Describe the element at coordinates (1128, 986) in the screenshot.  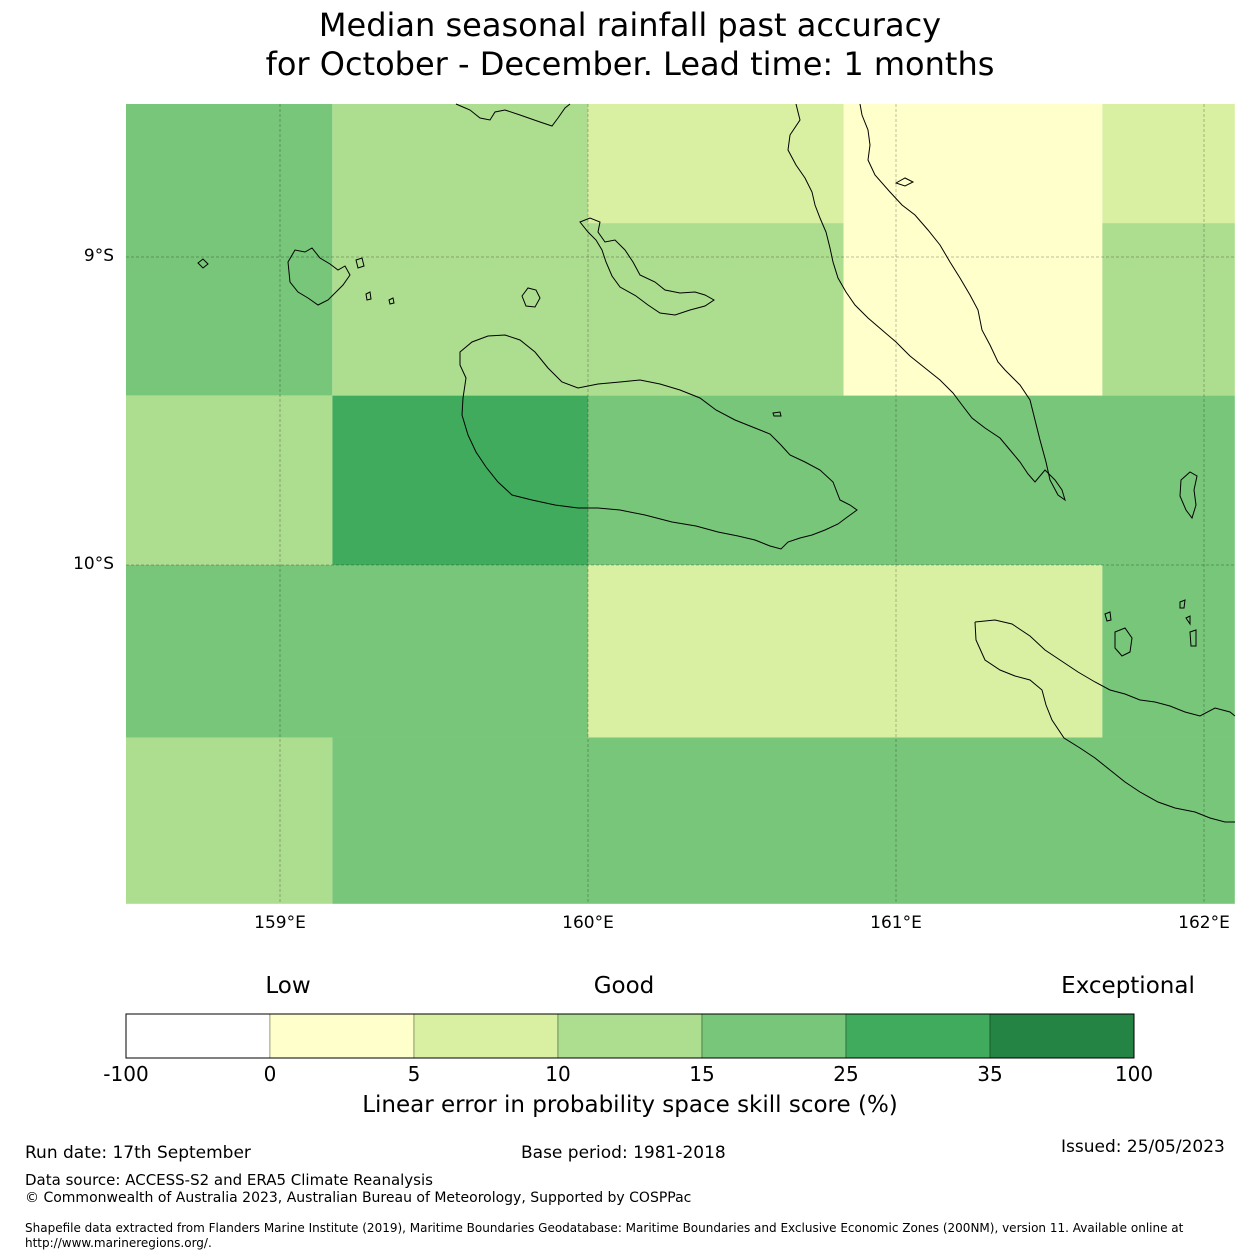
I see `colorbar-category-exceptional: Exceptional` at that location.